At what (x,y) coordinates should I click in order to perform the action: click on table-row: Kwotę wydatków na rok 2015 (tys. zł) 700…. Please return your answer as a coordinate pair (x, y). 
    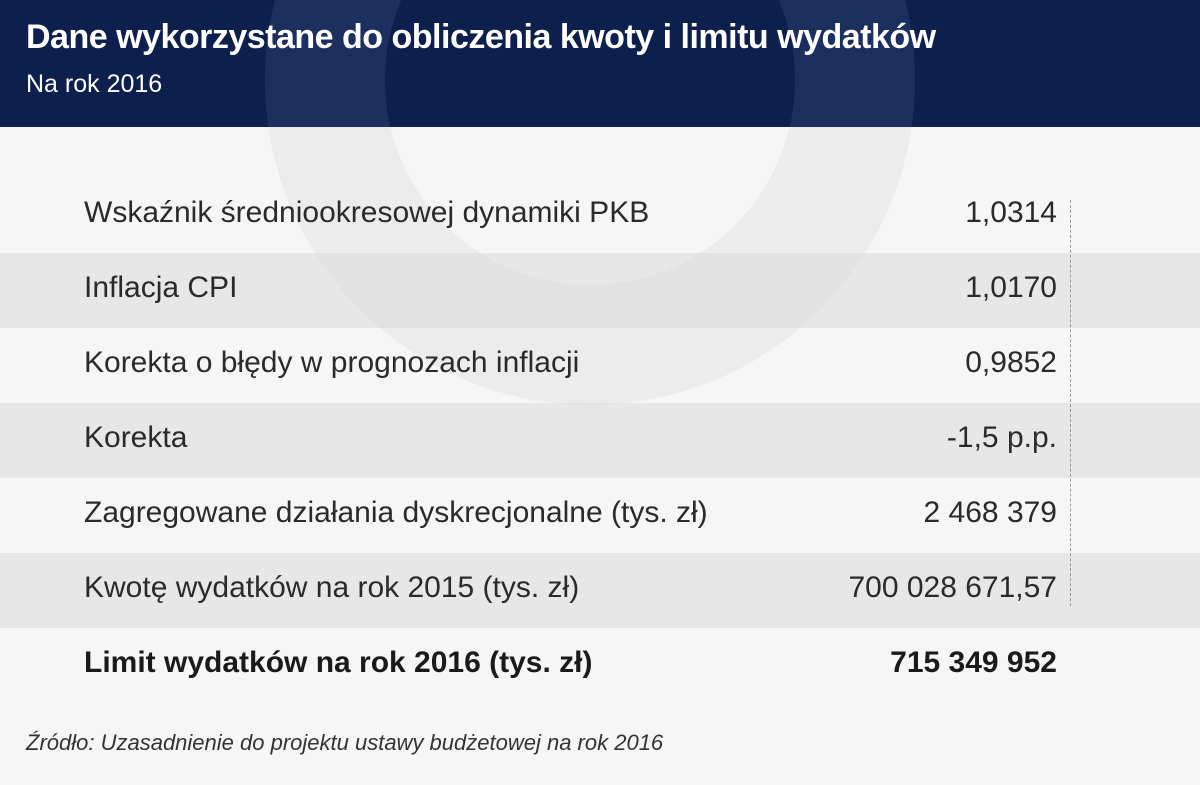
    Looking at the image, I should click on (600, 590).